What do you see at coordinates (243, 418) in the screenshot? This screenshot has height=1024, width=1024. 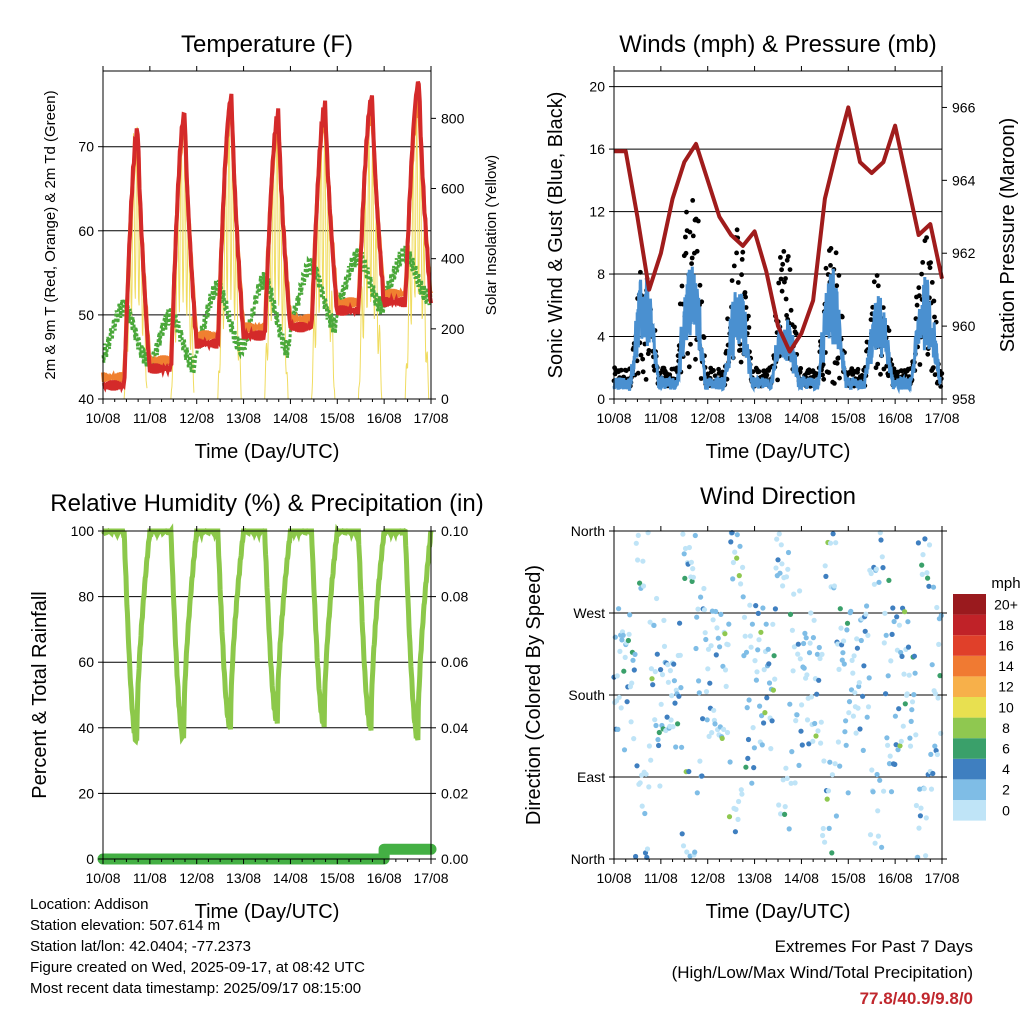 I see `x-tick-label: 13/08` at bounding box center [243, 418].